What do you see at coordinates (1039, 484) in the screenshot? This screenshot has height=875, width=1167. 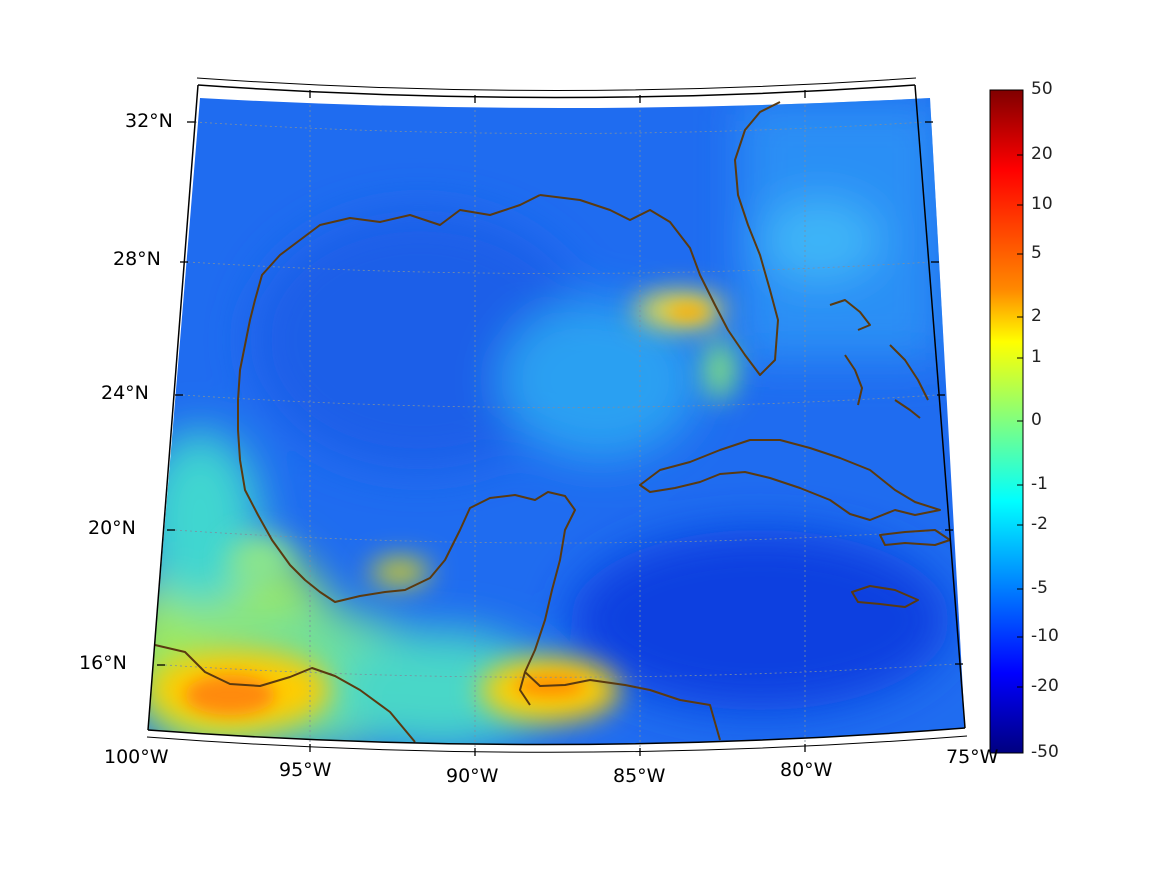 I see `colorbar-label: -1` at bounding box center [1039, 484].